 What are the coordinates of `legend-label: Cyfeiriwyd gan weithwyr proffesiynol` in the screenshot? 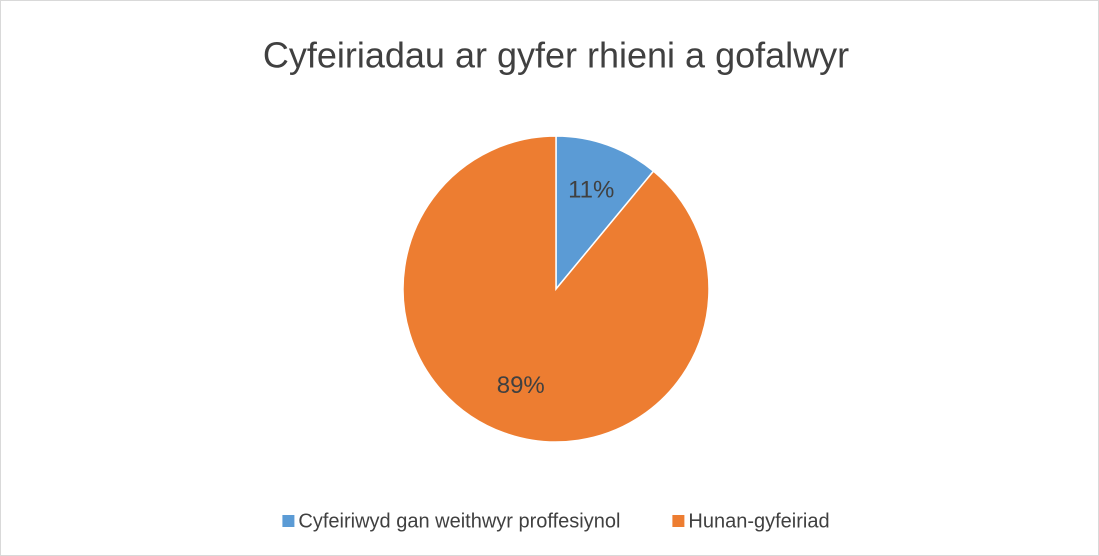 It's located at (459, 521).